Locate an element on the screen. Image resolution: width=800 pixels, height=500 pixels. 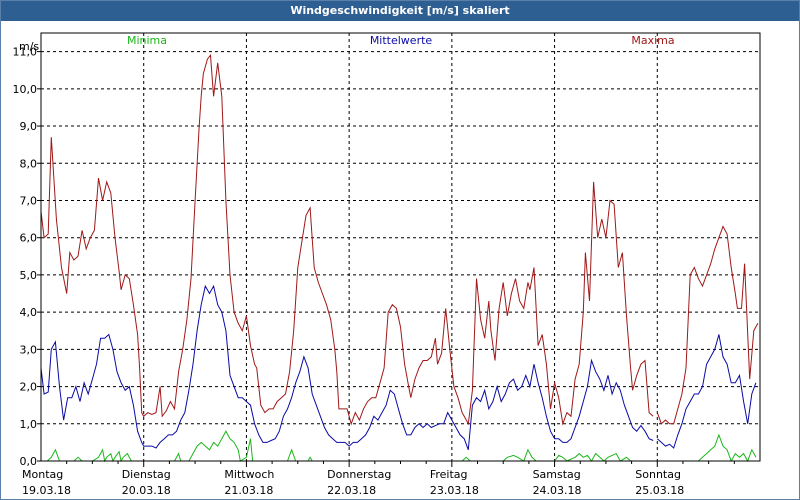
y-tick-label: 7,0 is located at coordinates (29, 200).